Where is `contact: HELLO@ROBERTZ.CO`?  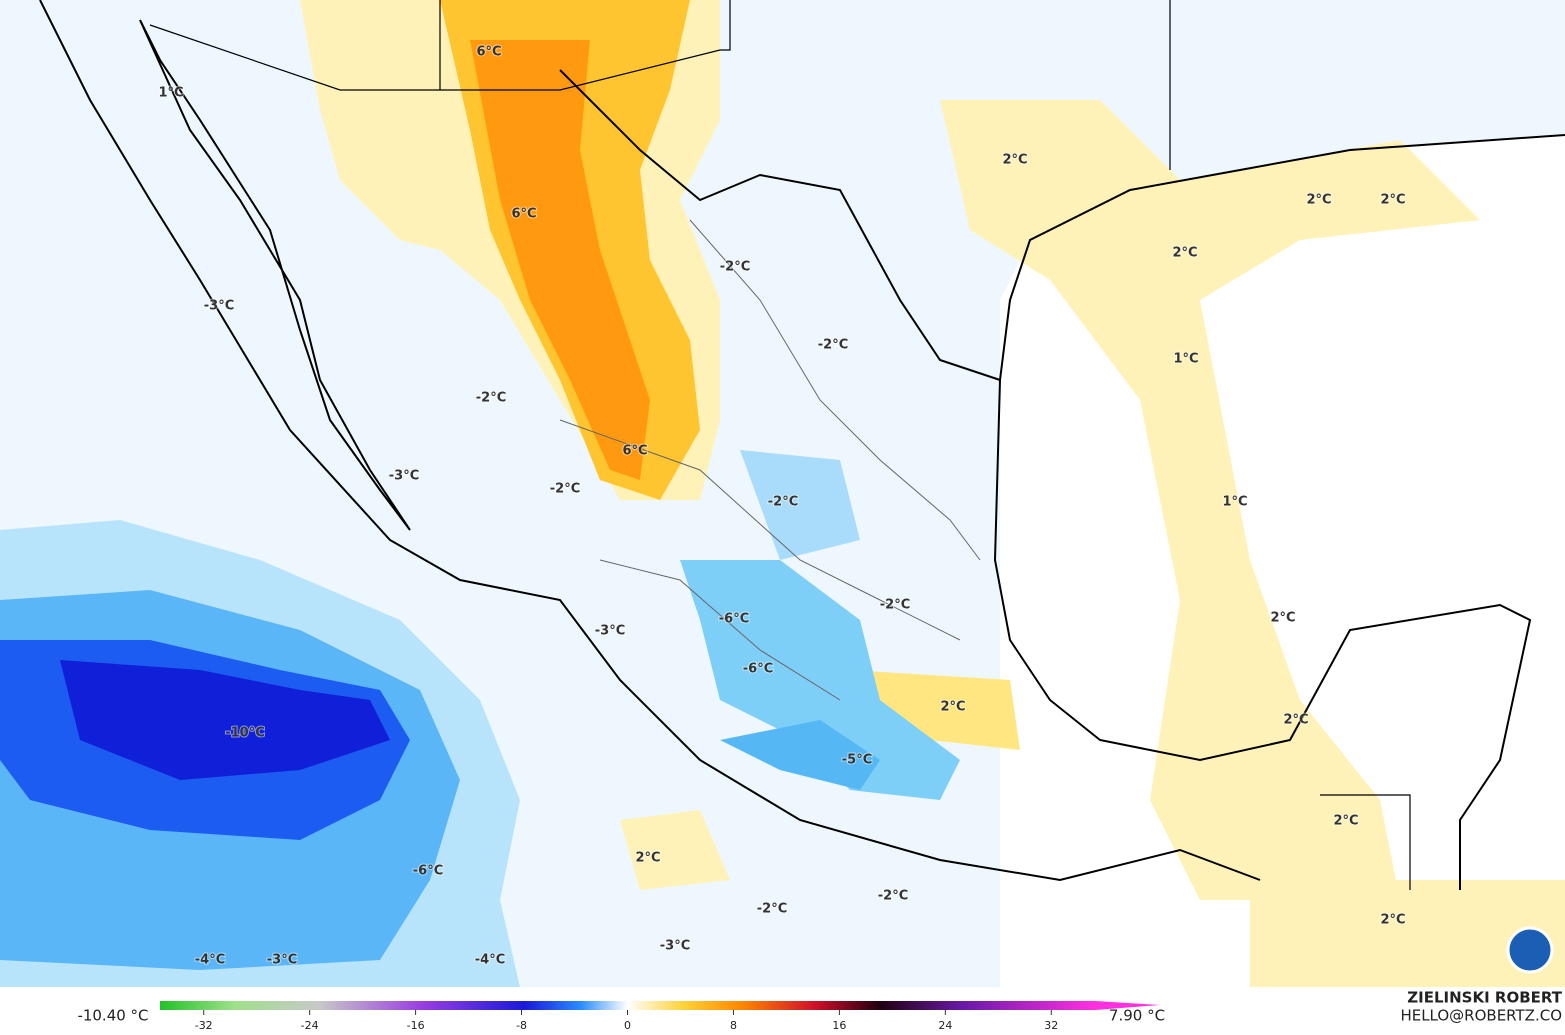 contact: HELLO@ROBERTZ.CO is located at coordinates (1481, 1016).